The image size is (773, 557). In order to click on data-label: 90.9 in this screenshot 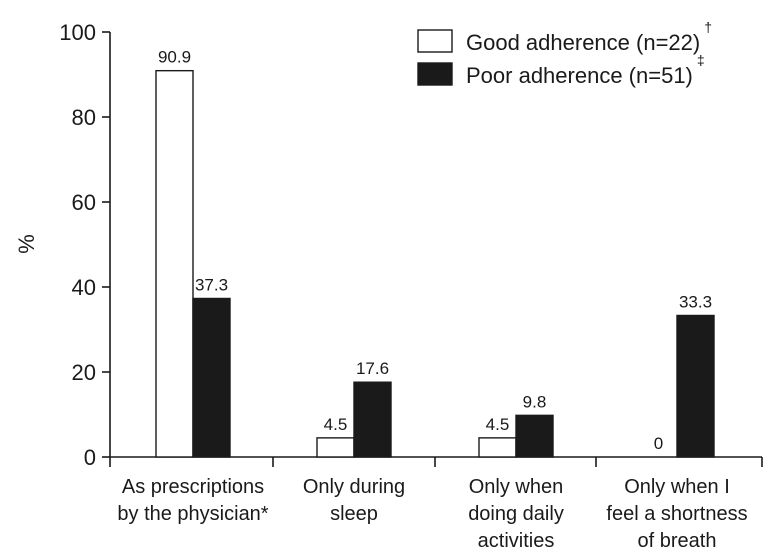, I will do `click(174, 57)`.